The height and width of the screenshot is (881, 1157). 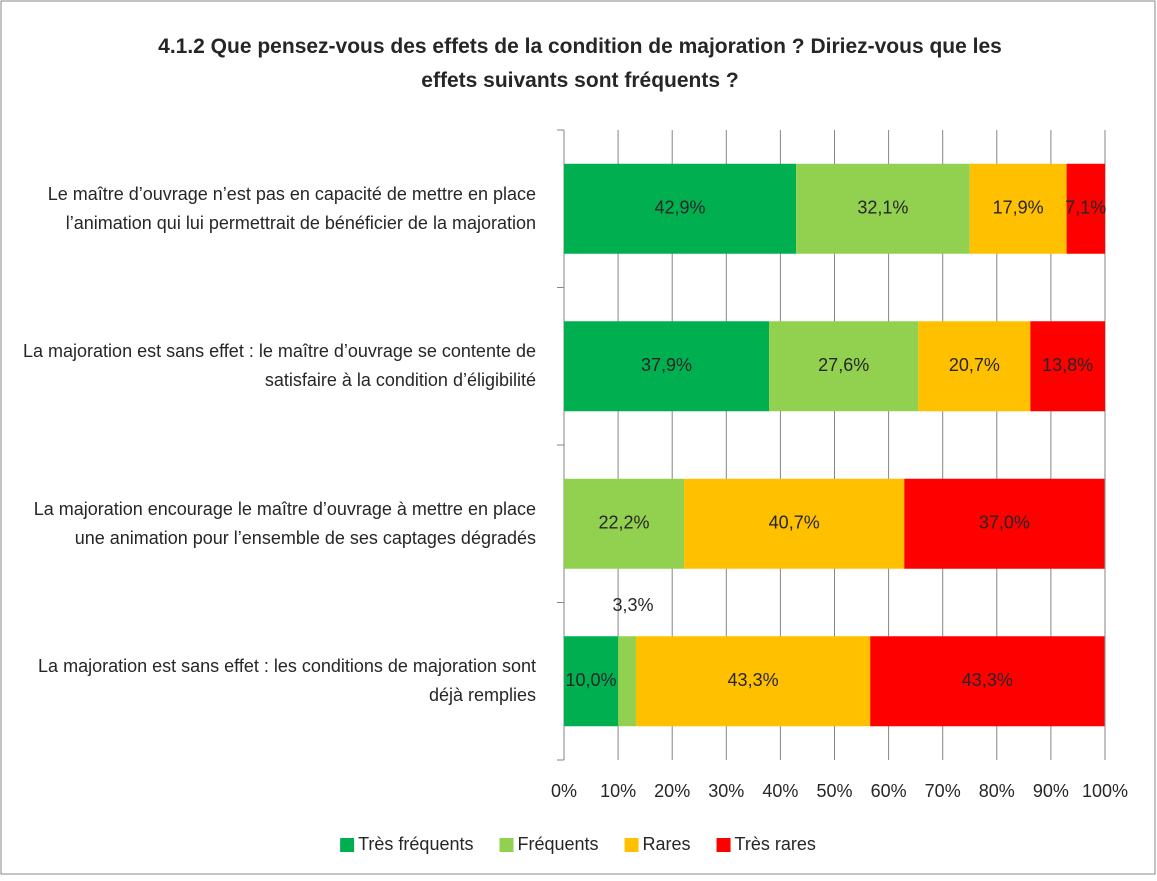 I want to click on data-label: 10,0%, so click(x=591, y=680).